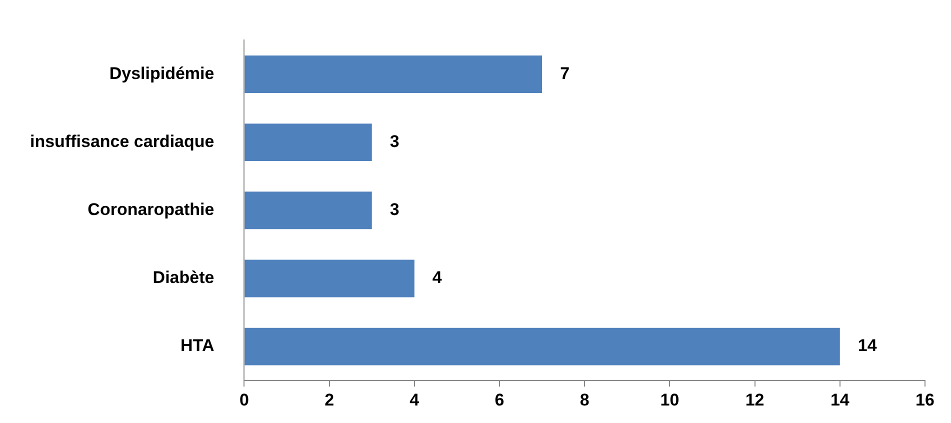 The width and height of the screenshot is (951, 423). Describe the element at coordinates (585, 400) in the screenshot. I see `x-tick-label: 8` at that location.